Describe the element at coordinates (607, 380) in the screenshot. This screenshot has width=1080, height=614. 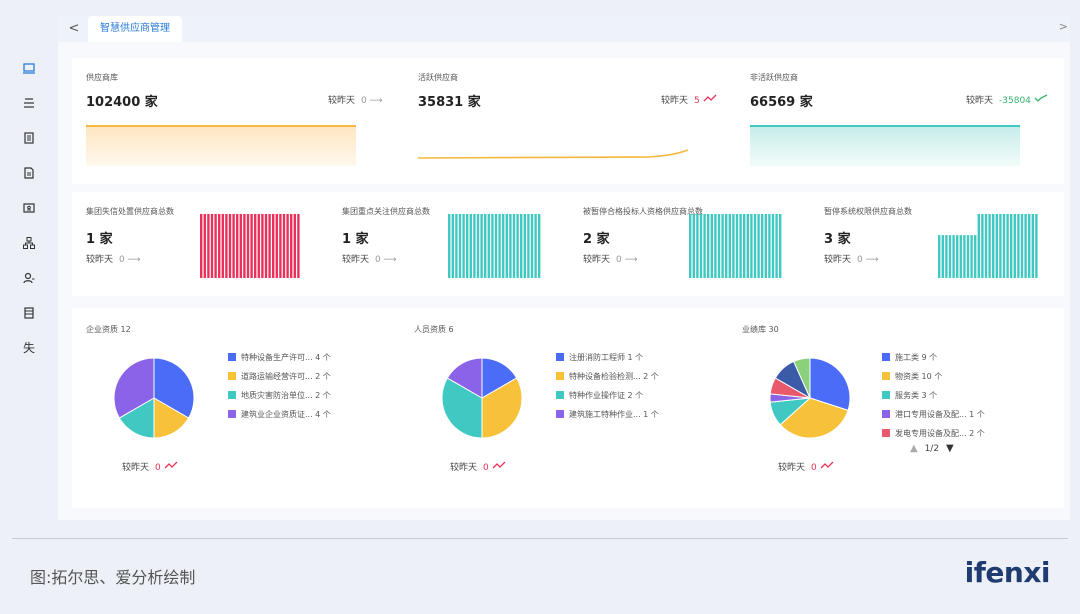
I see `legend-item: 特种设备检验检测... 2 个` at that location.